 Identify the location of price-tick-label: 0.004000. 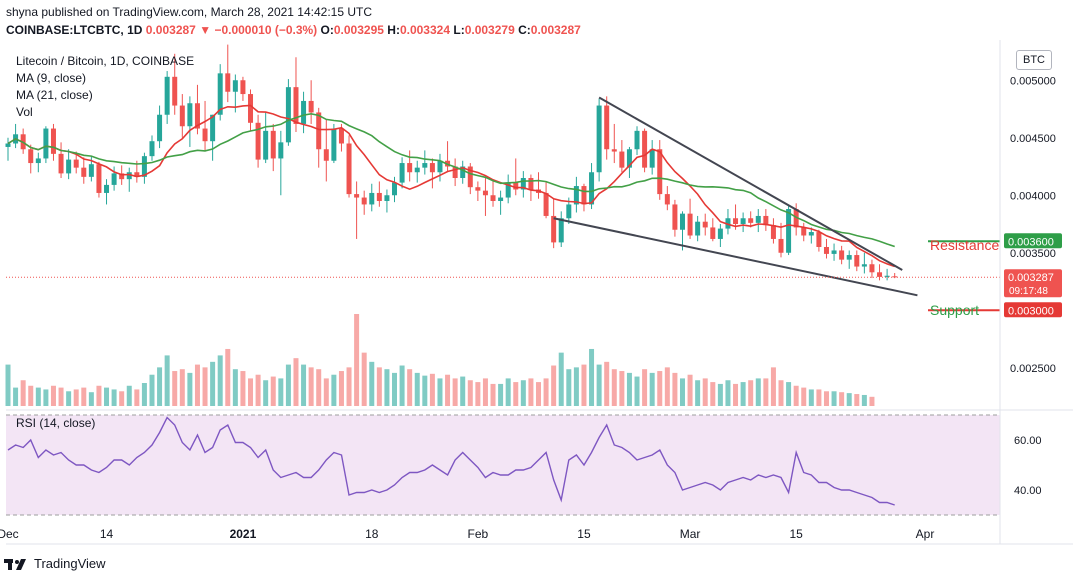
(1033, 196).